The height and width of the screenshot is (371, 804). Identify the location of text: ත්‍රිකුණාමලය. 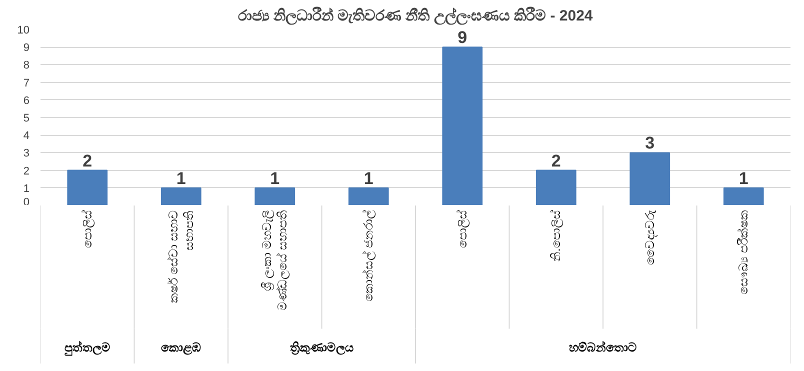
(322, 348).